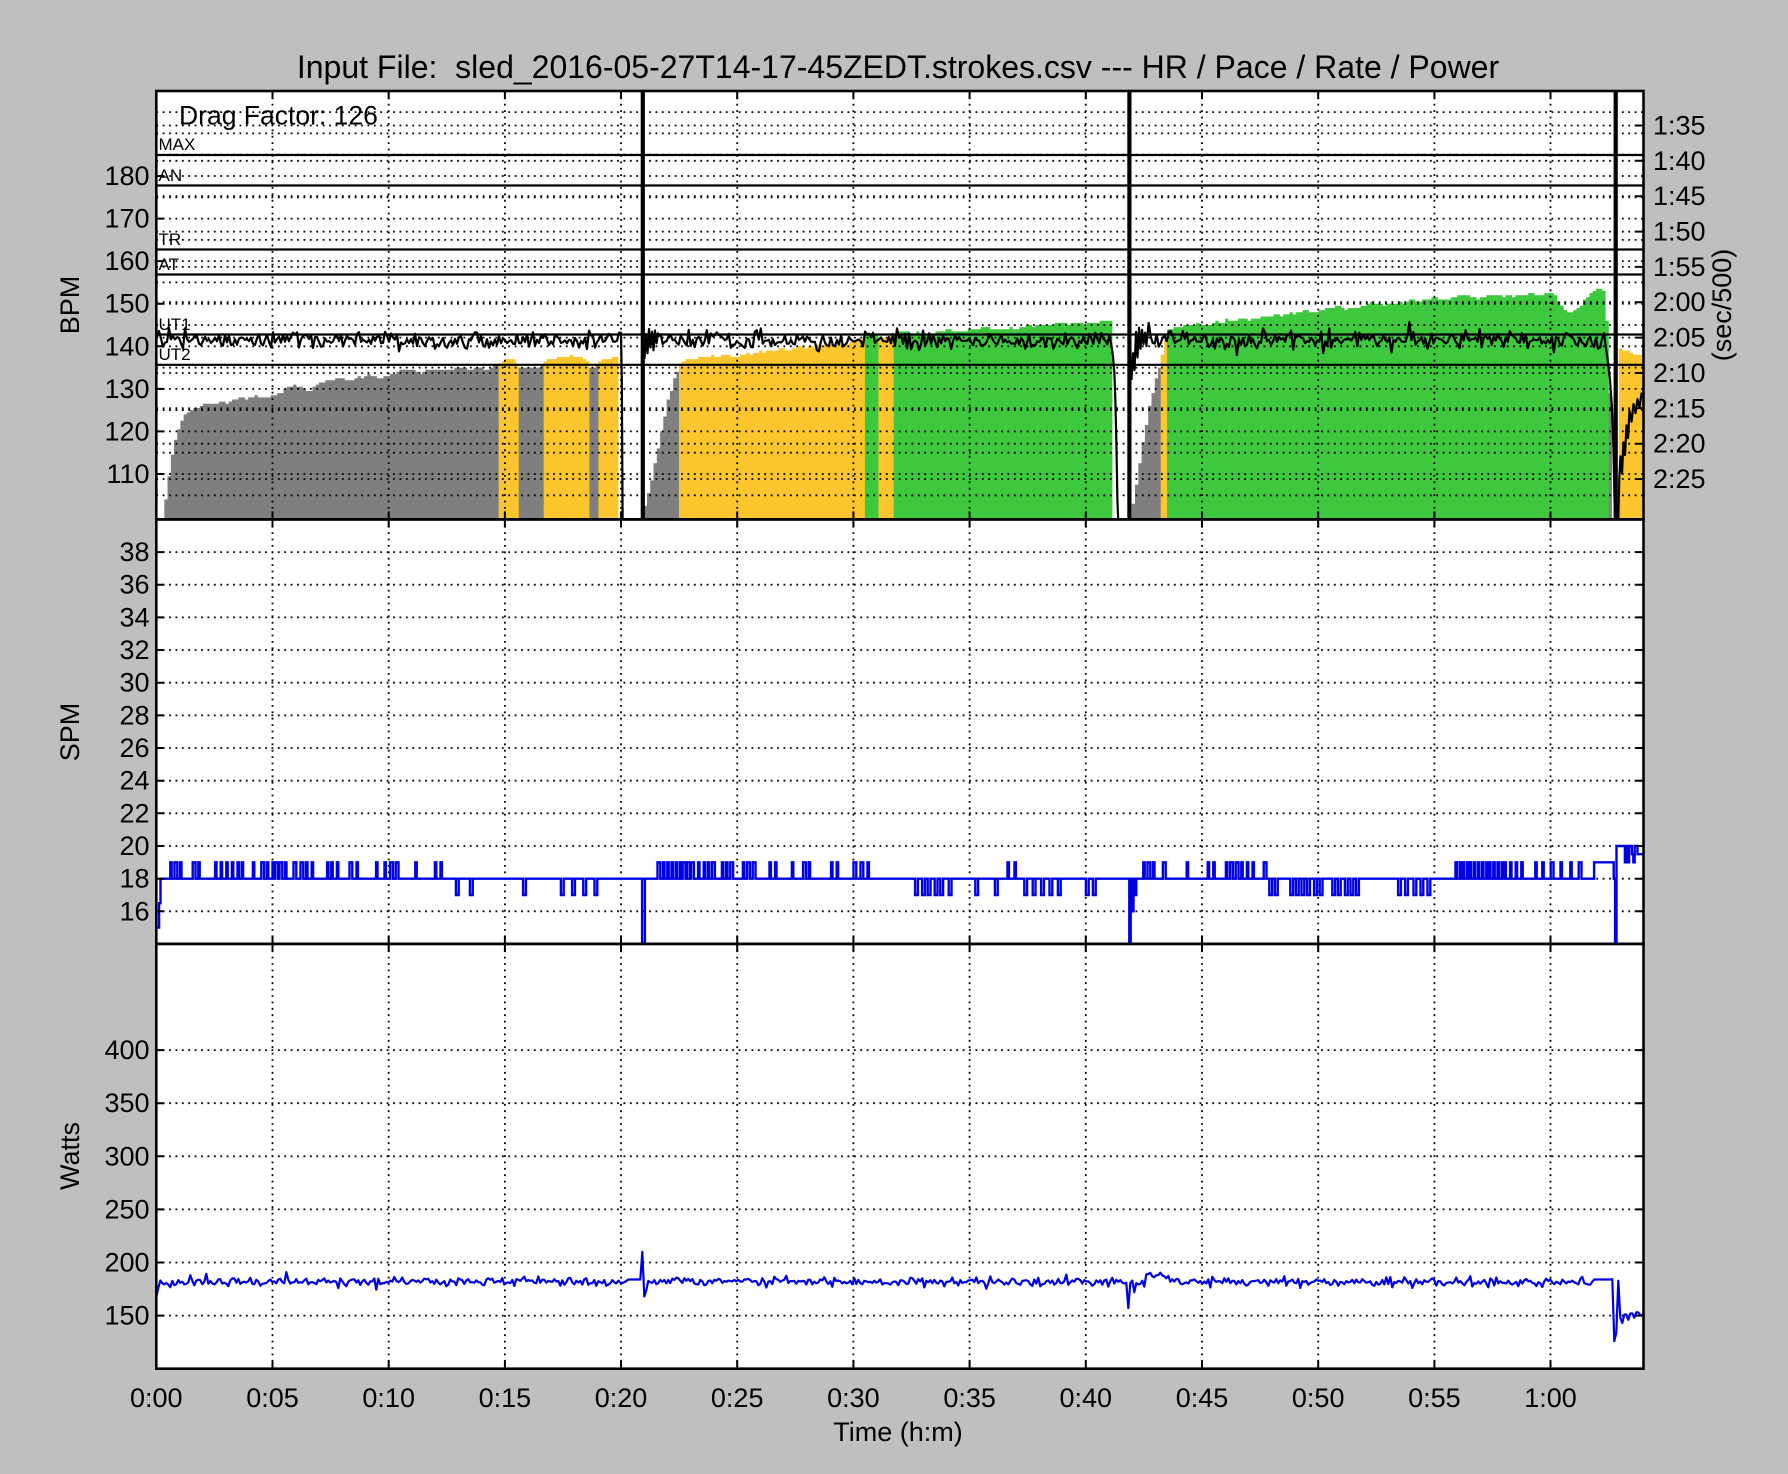 The height and width of the screenshot is (1474, 1788). Describe the element at coordinates (126, 219) in the screenshot. I see `svg-text: 170` at that location.